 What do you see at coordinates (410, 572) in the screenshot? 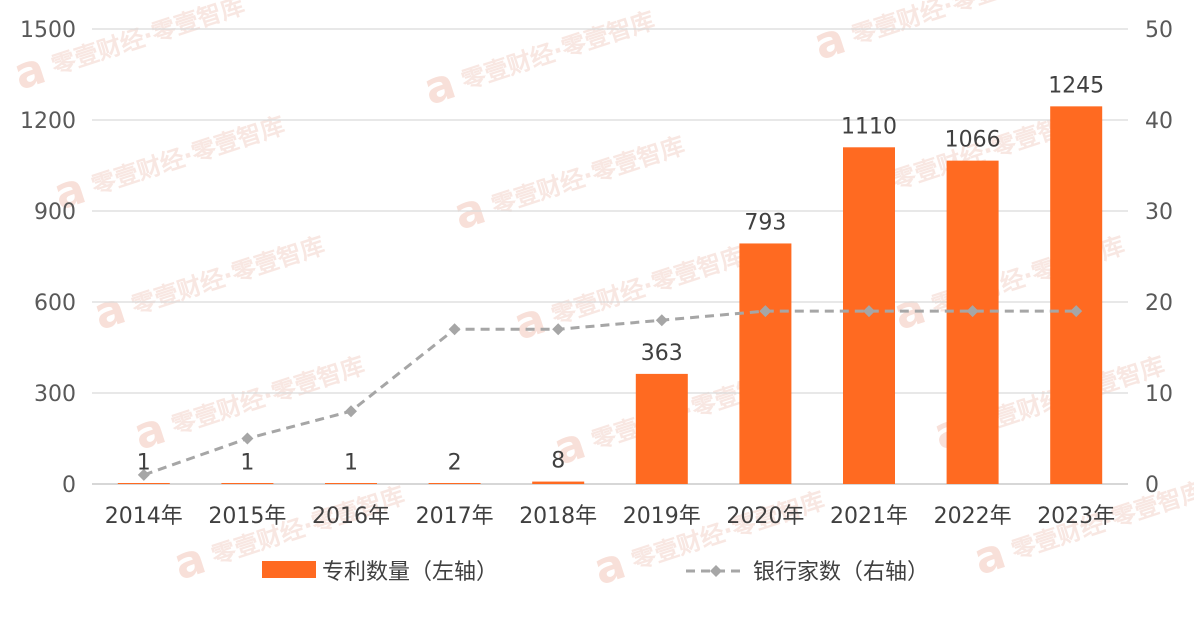
I see `legend-bar-label: 专利数量（左轴）` at bounding box center [410, 572].